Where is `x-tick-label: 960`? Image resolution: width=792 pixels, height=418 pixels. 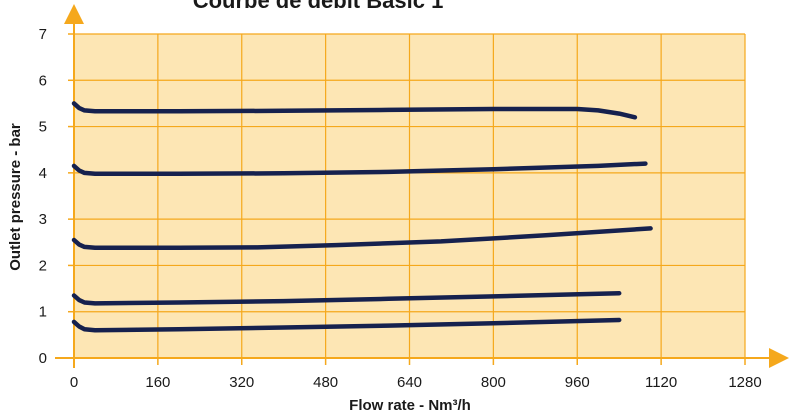
x-tick-label: 960 is located at coordinates (577, 382).